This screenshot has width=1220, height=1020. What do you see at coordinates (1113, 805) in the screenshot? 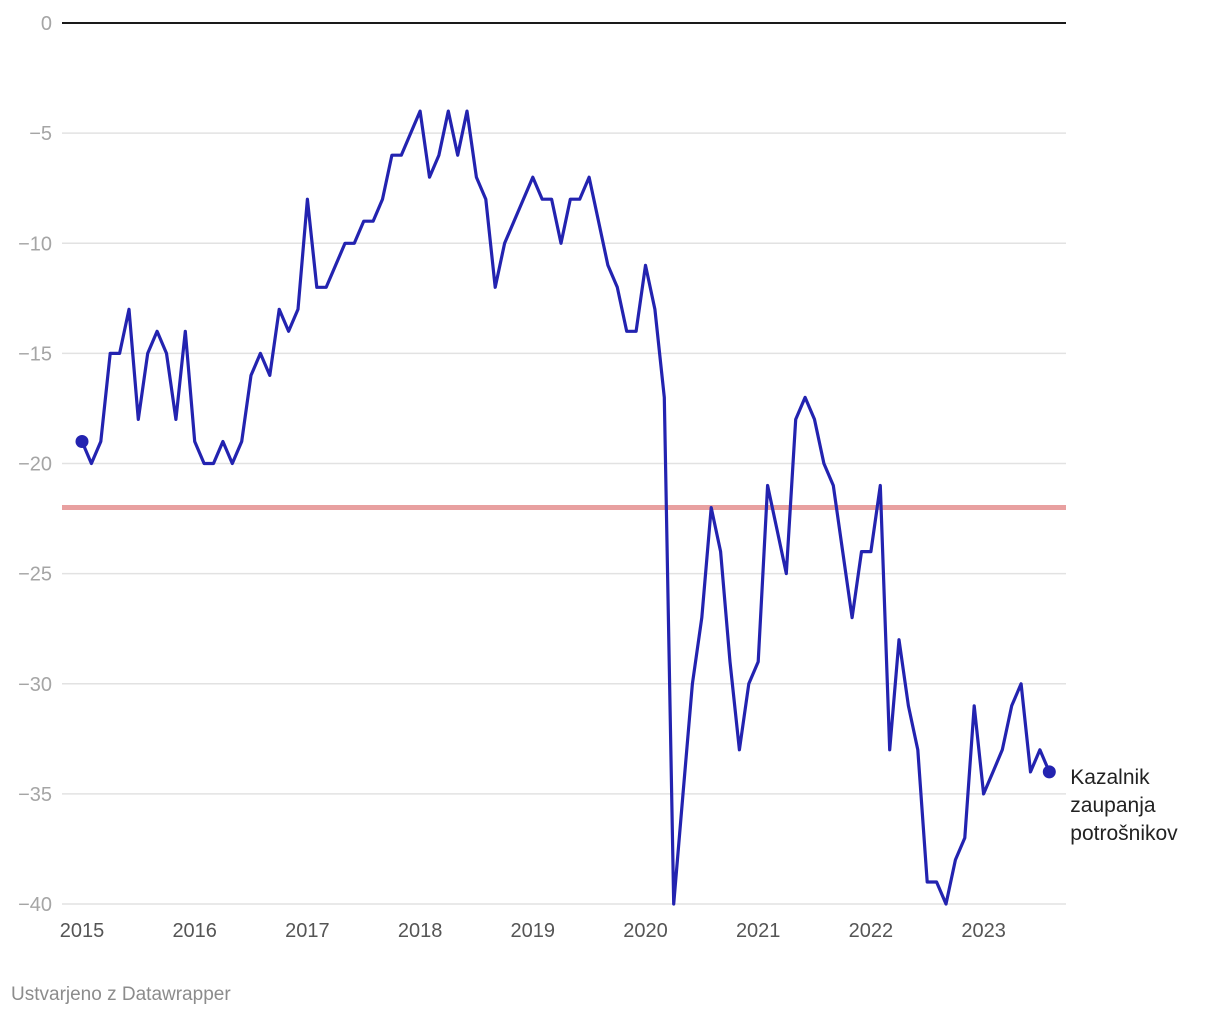
I see `series-label-line: zaupanja` at bounding box center [1113, 805].